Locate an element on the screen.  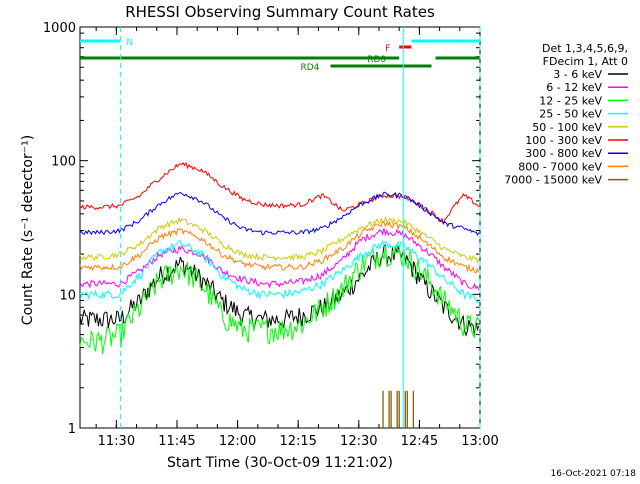
chart-title: RHESSI Observing Summary Count Rates is located at coordinates (280, 12).